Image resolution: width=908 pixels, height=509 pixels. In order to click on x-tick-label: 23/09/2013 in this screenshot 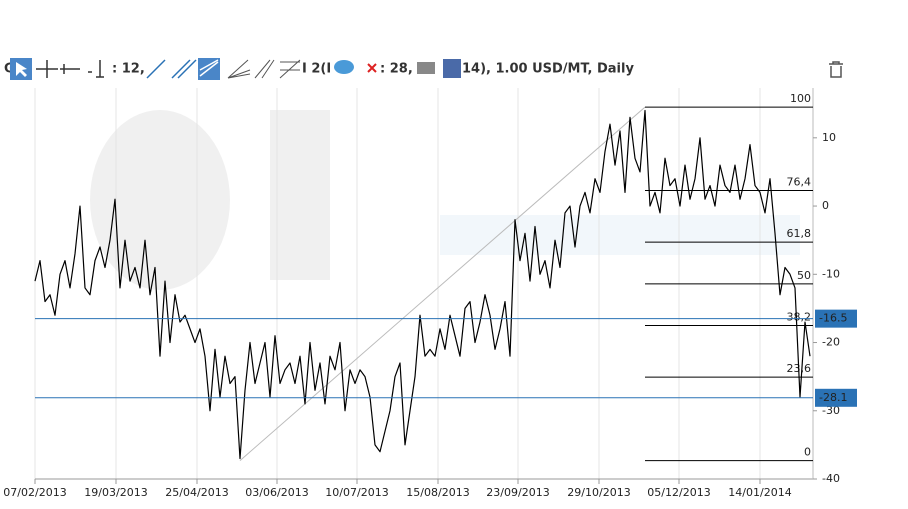, I will do `click(517, 492)`.